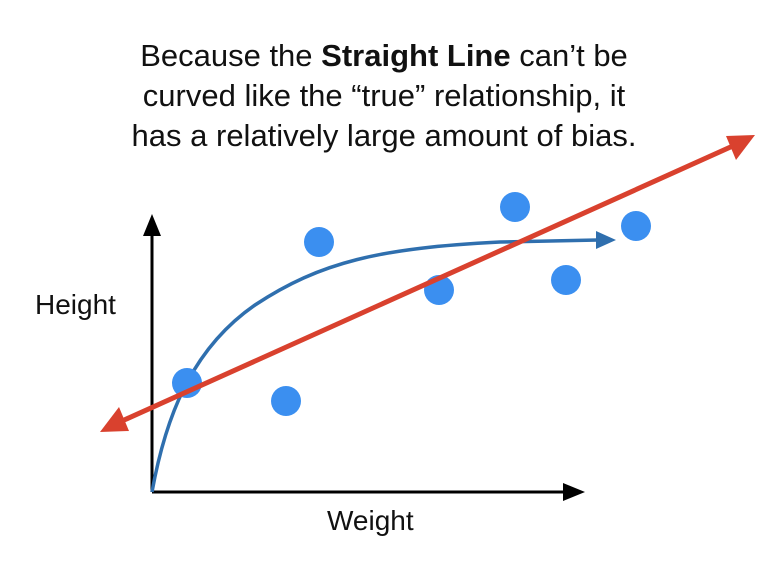 This screenshot has height=587, width=768. Describe the element at coordinates (740, 147) in the screenshot. I see `straight-line-arrowhead-right` at that location.